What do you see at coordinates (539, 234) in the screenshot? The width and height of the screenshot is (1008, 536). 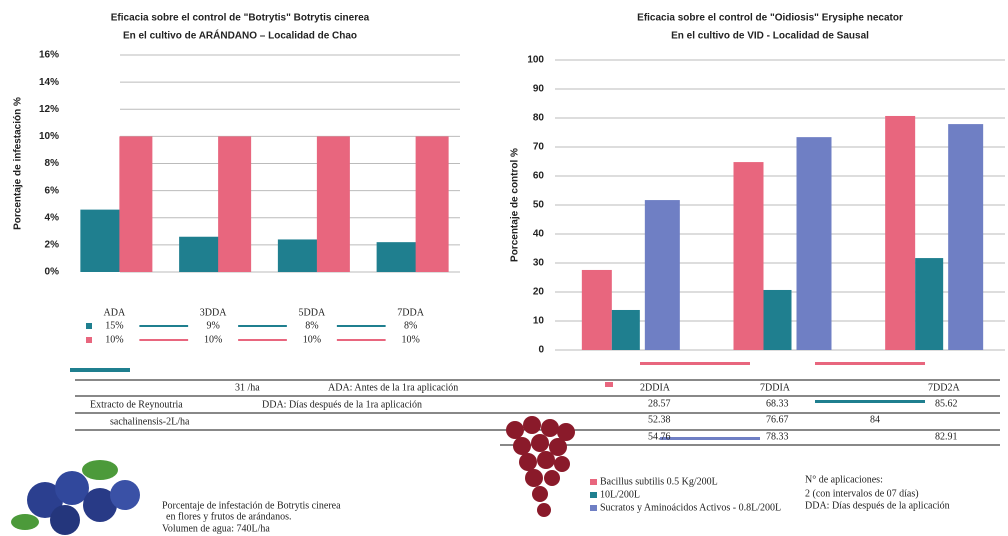 I see `y-tick-label: 40` at bounding box center [539, 234].